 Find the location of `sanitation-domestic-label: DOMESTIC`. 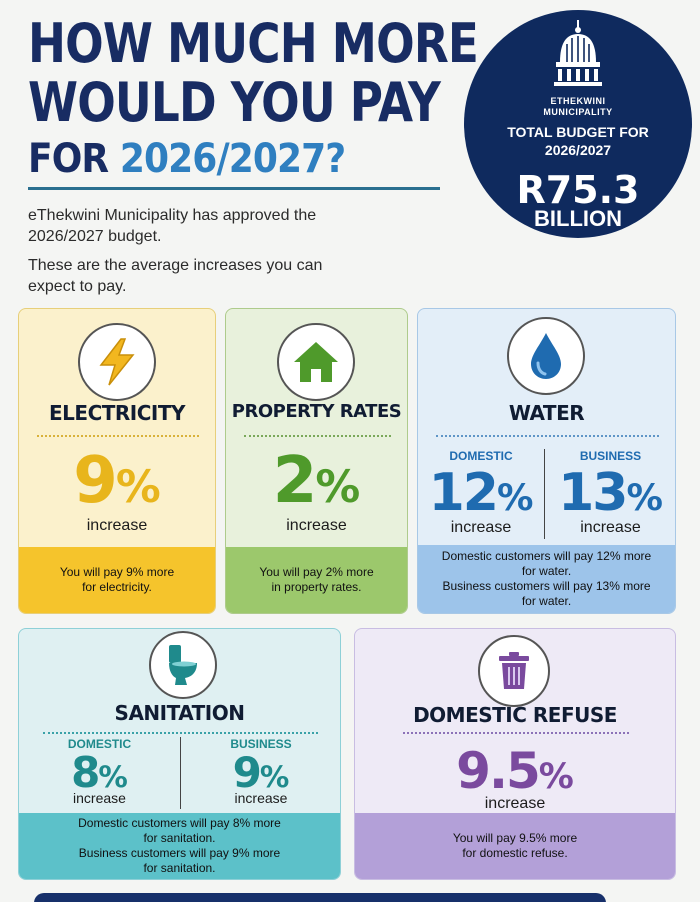

sanitation-domestic-label: DOMESTIC is located at coordinates (99, 744).